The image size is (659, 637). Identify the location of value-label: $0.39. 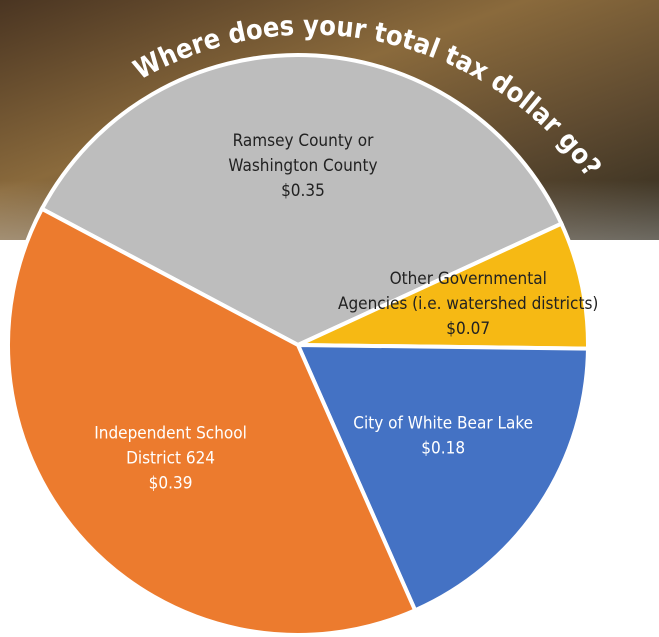
(171, 483).